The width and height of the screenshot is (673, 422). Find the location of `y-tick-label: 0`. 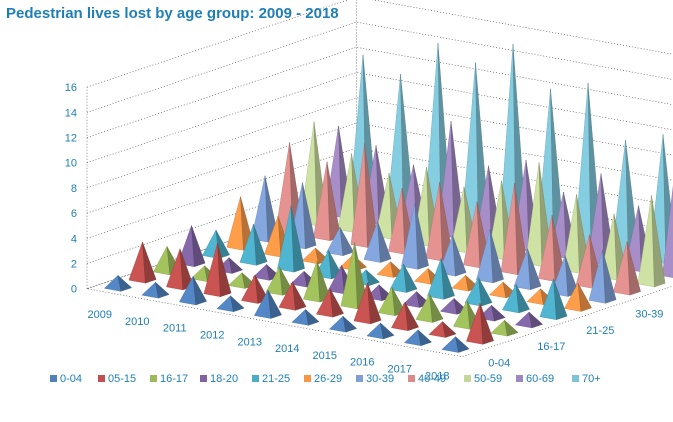

y-tick-label: 0 is located at coordinates (74, 290).